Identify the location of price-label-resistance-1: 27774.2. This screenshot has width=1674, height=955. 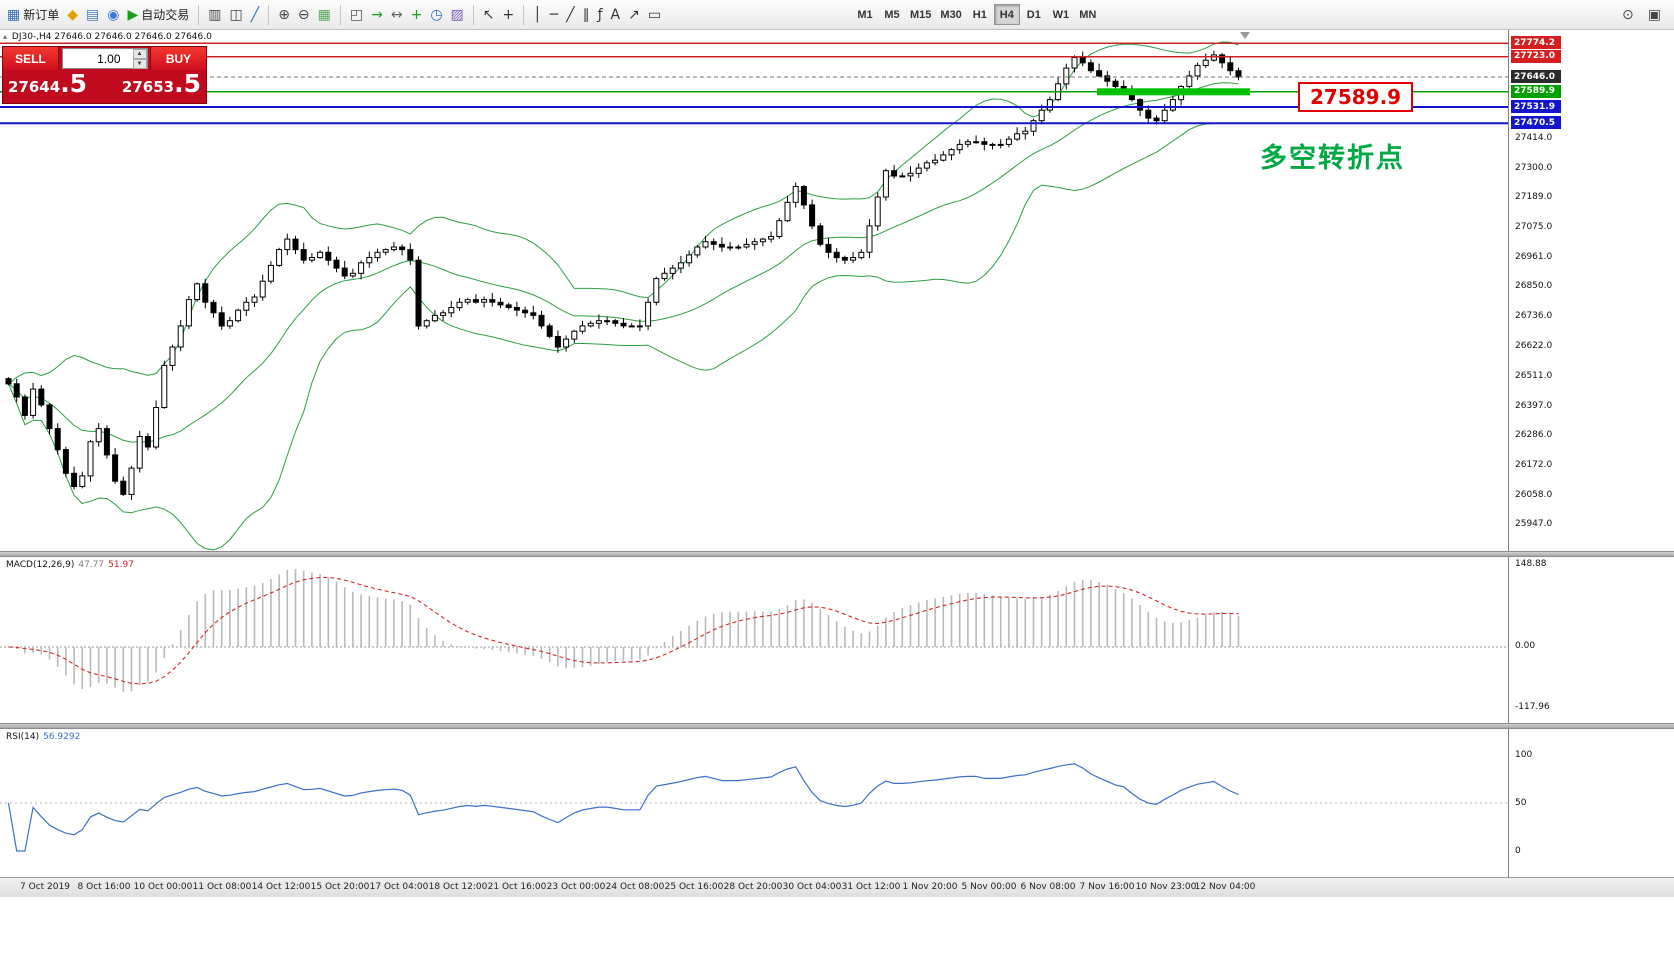
(1536, 43).